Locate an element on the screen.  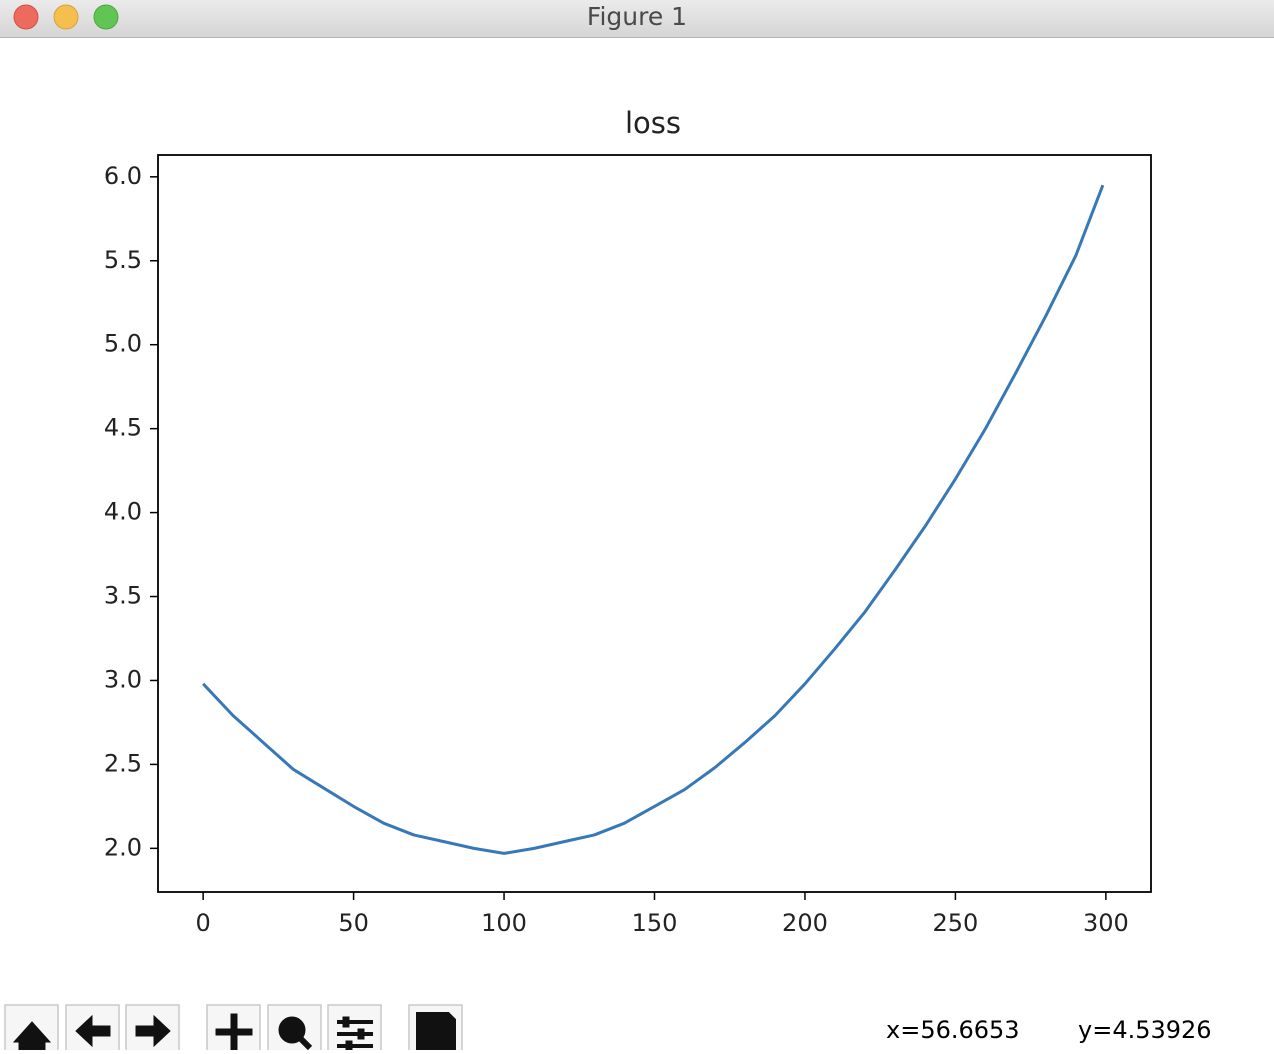
home-button is located at coordinates (31, 1029).